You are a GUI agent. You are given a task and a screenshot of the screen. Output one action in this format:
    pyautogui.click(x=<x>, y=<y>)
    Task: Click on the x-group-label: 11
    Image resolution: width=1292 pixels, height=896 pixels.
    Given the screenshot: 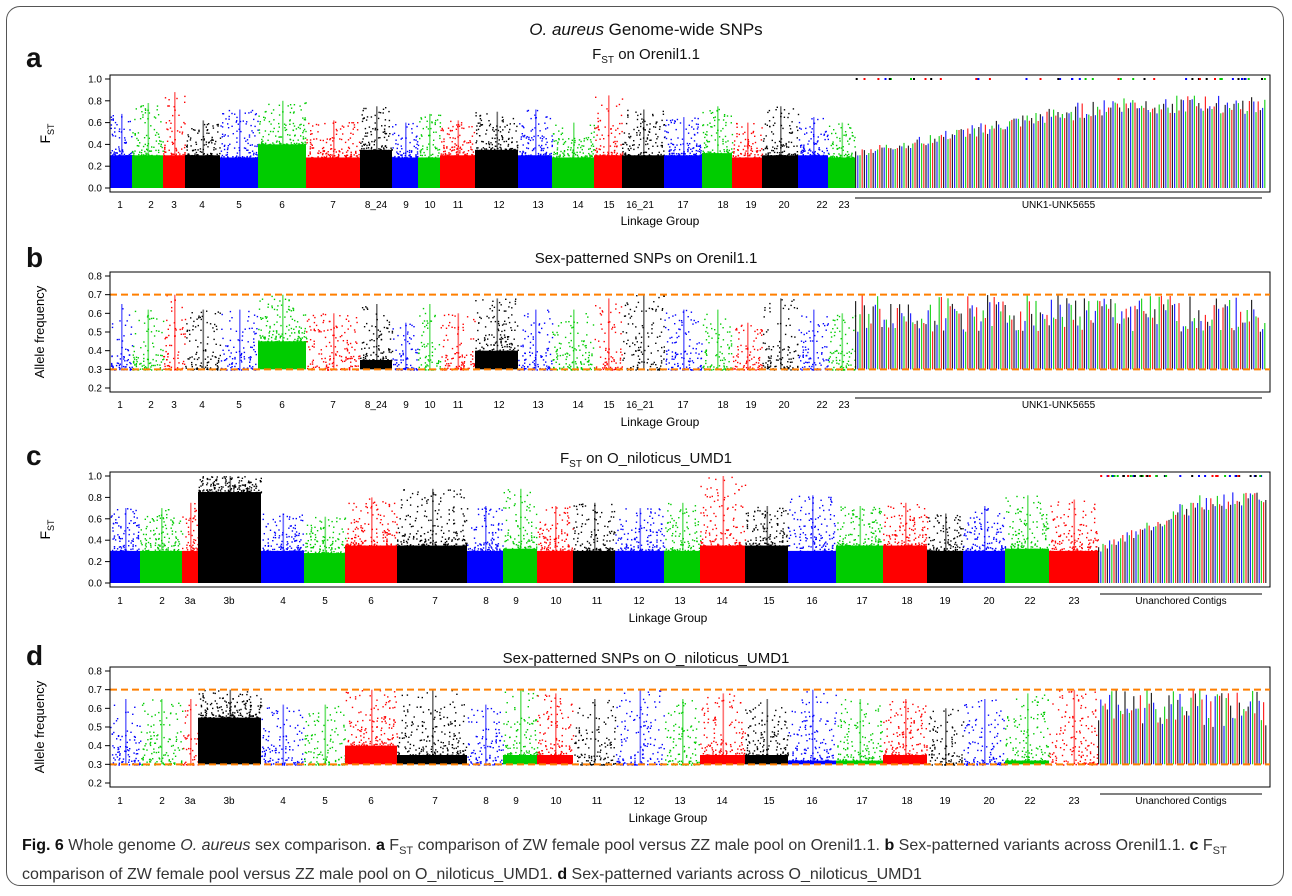 What is the action you would take?
    pyautogui.click(x=458, y=205)
    